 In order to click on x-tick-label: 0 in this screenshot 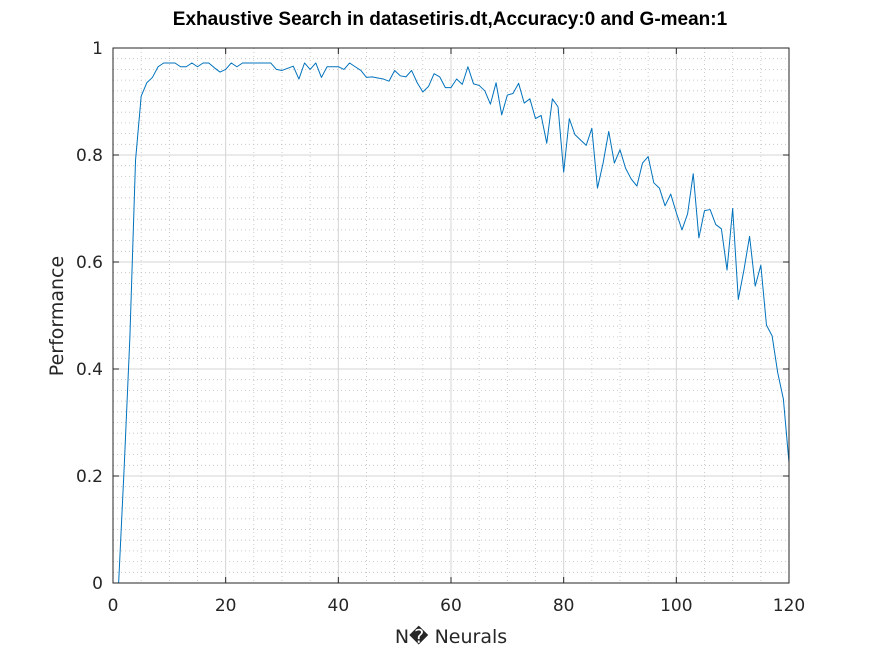, I will do `click(113, 606)`.